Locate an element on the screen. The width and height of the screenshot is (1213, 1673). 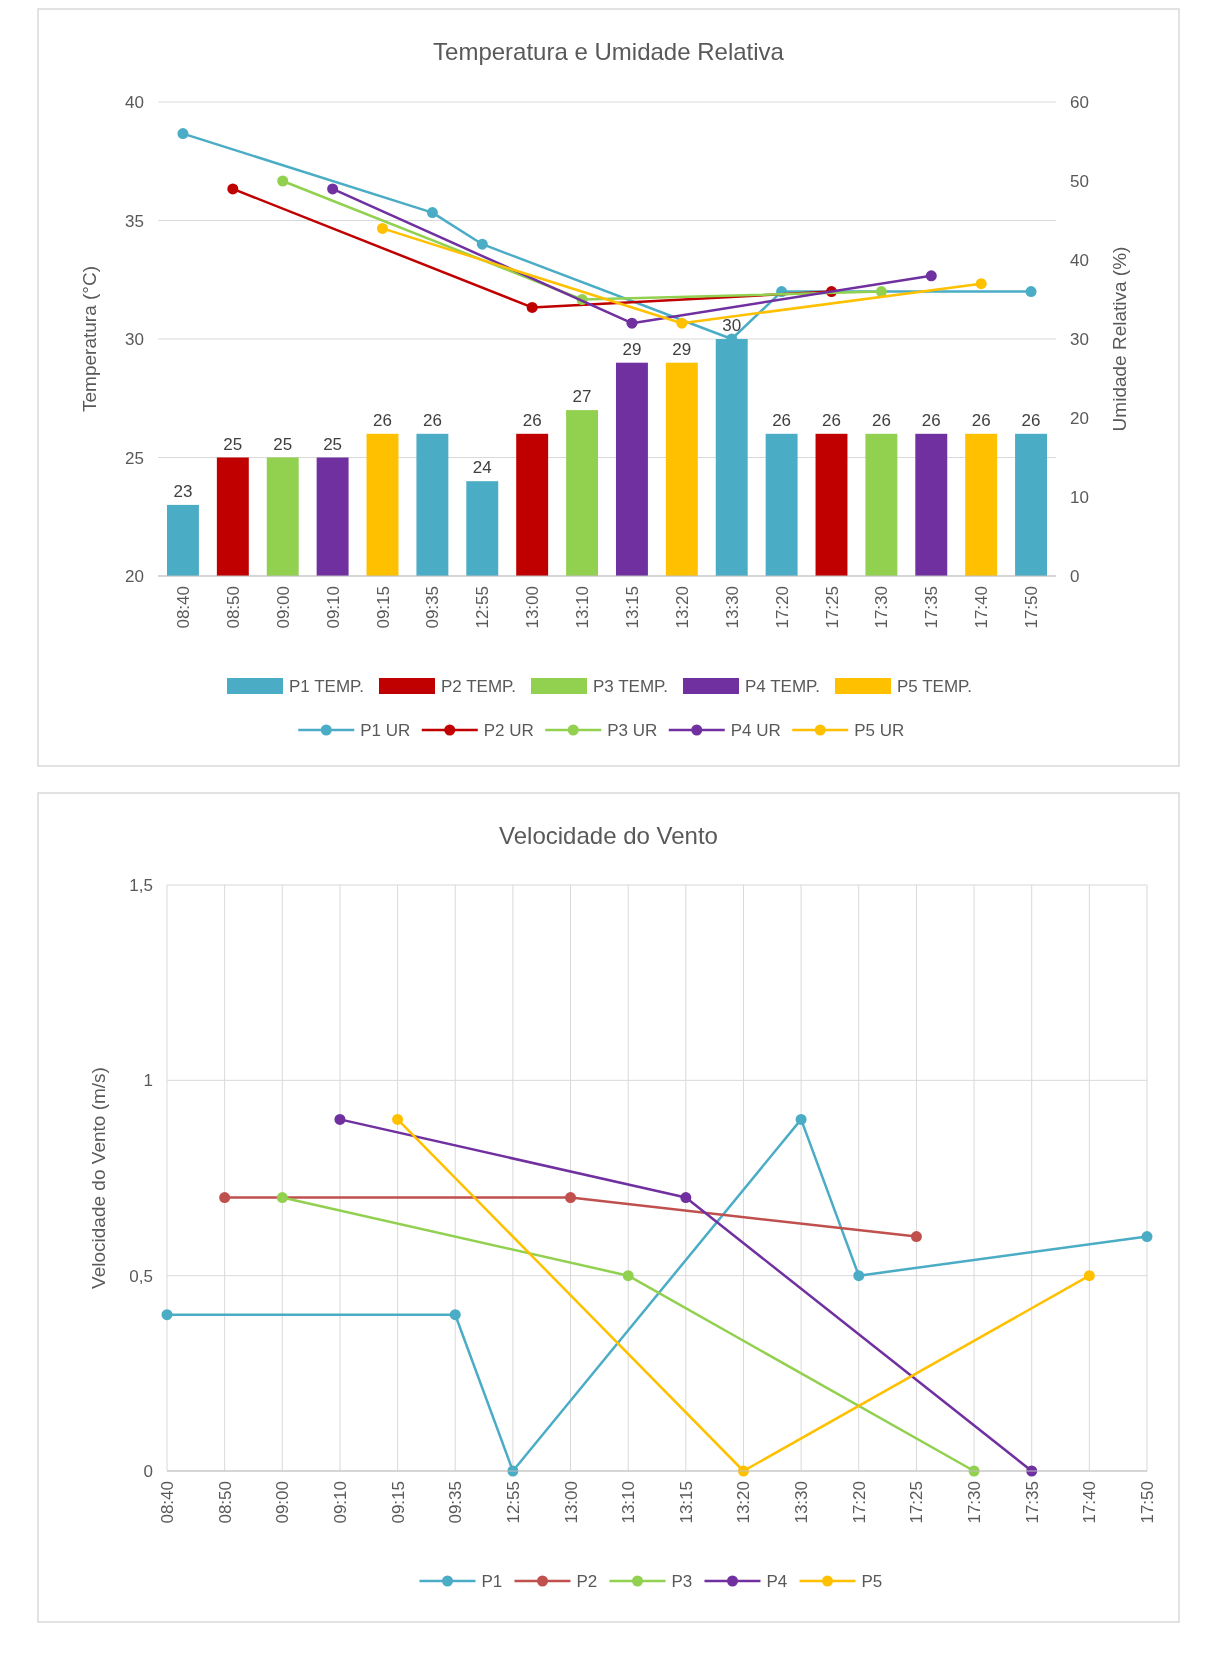
legend-label: P4 UR is located at coordinates (755, 730).